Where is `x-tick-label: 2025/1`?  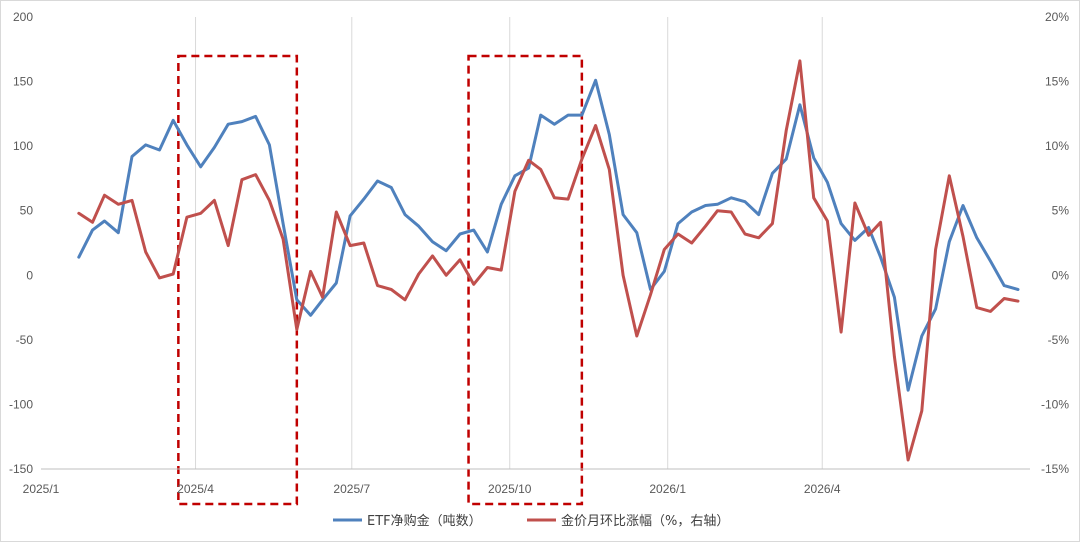
x-tick-label: 2025/1 is located at coordinates (41, 489).